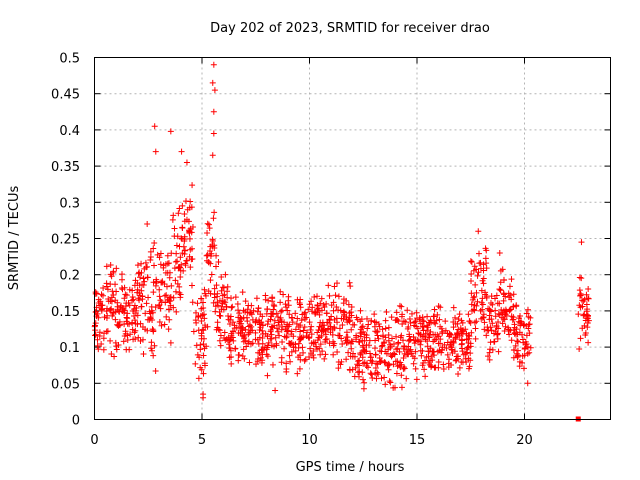 The width and height of the screenshot is (640, 480). Describe the element at coordinates (311, 440) in the screenshot. I see `x-tick-labels: 0 5 10 15 20` at that location.